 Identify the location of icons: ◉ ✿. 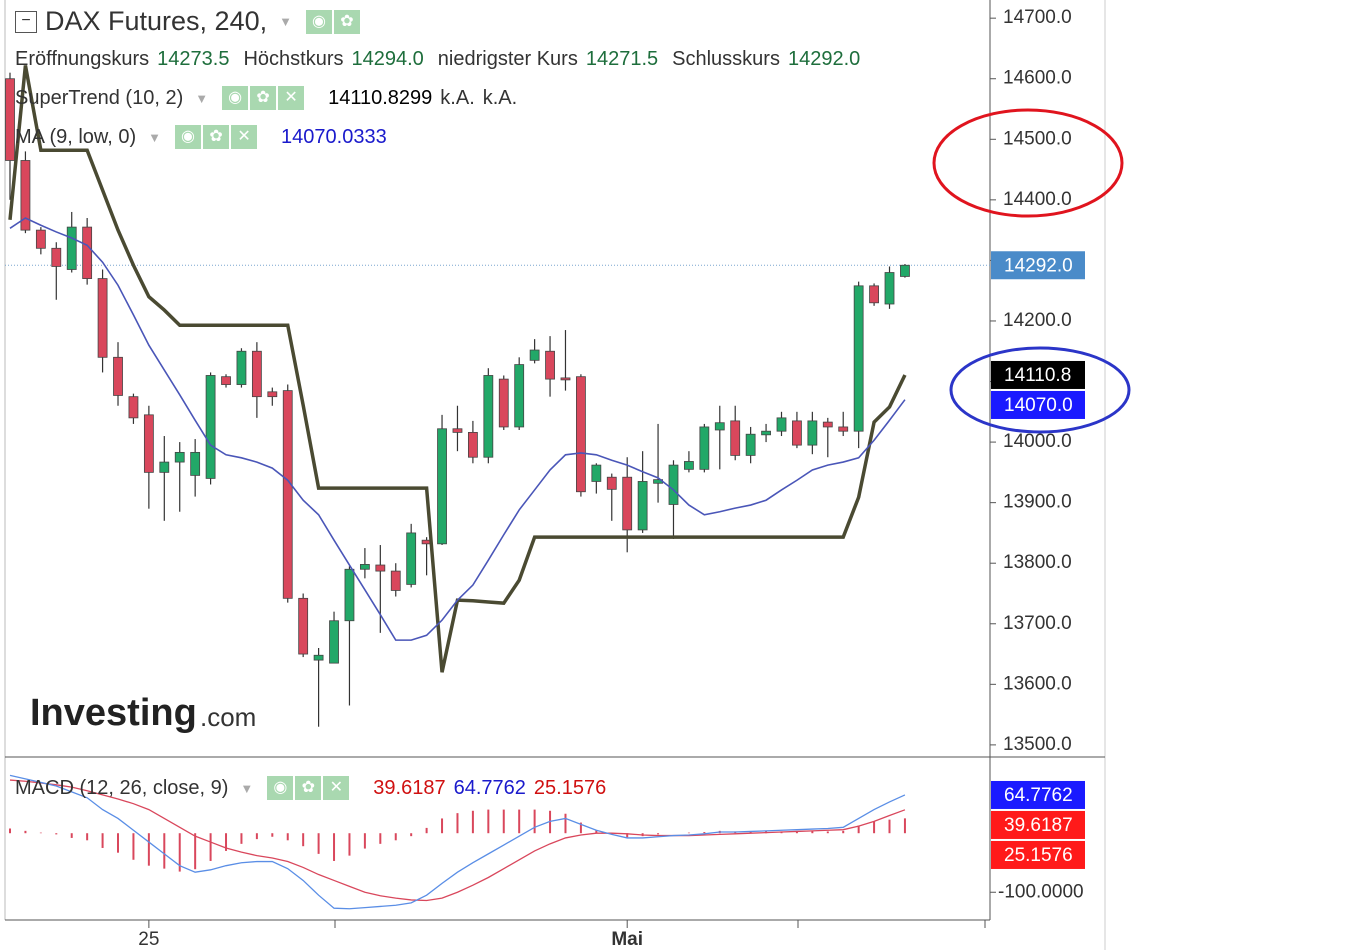
(333, 21).